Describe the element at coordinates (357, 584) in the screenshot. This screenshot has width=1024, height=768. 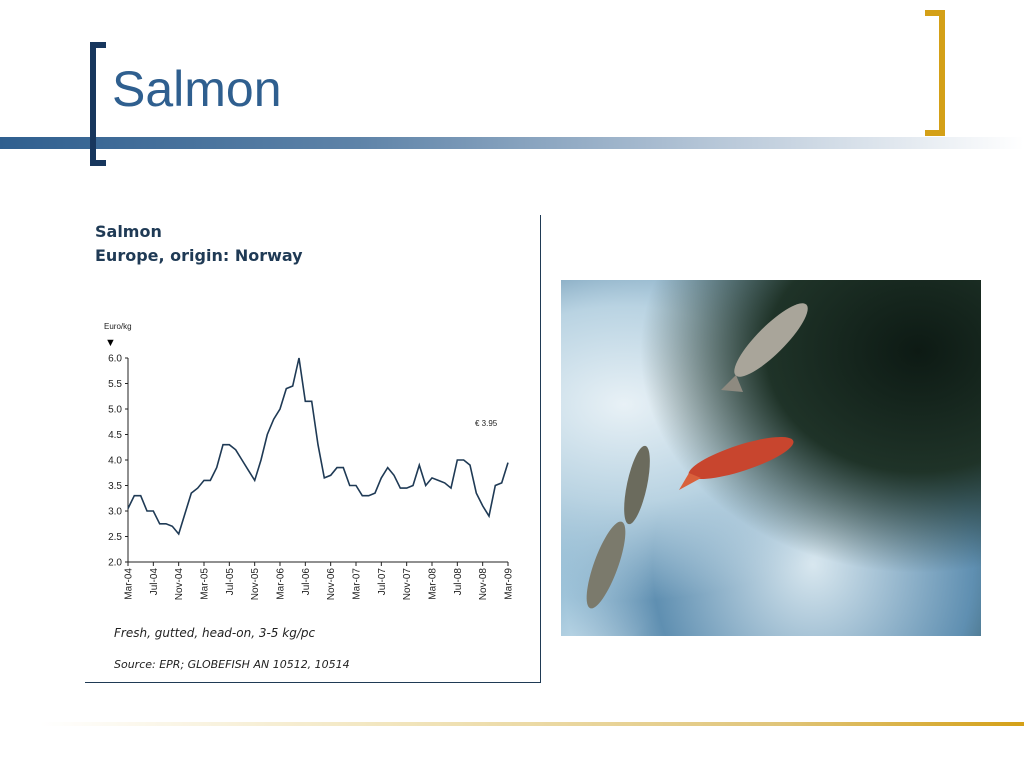
I see `x-tick-label: Mar-07` at that location.